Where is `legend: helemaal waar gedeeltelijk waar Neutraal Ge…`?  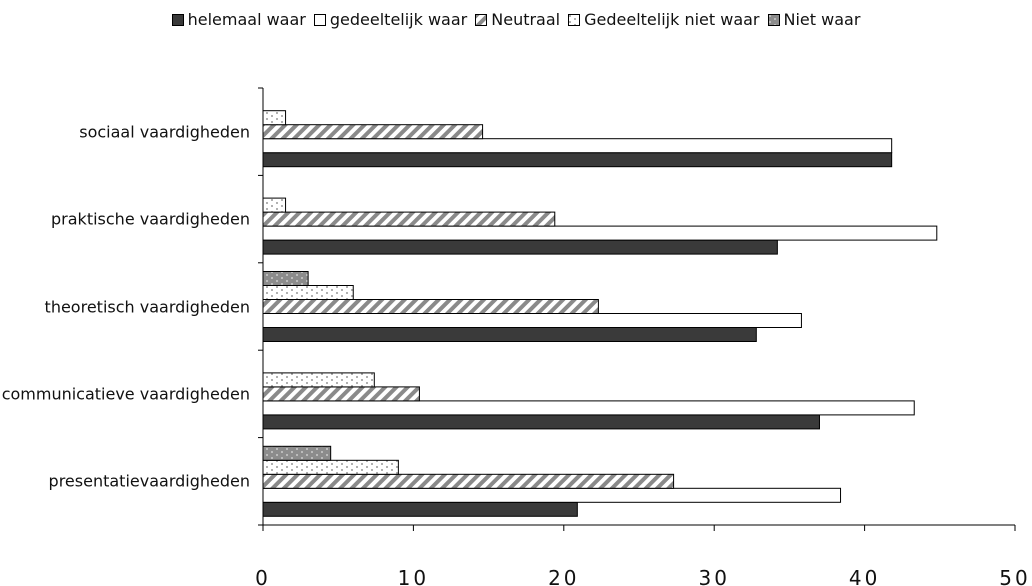
legend: helemaal waar gedeeltelijk waar Neutraal Ge… is located at coordinates (516, 19).